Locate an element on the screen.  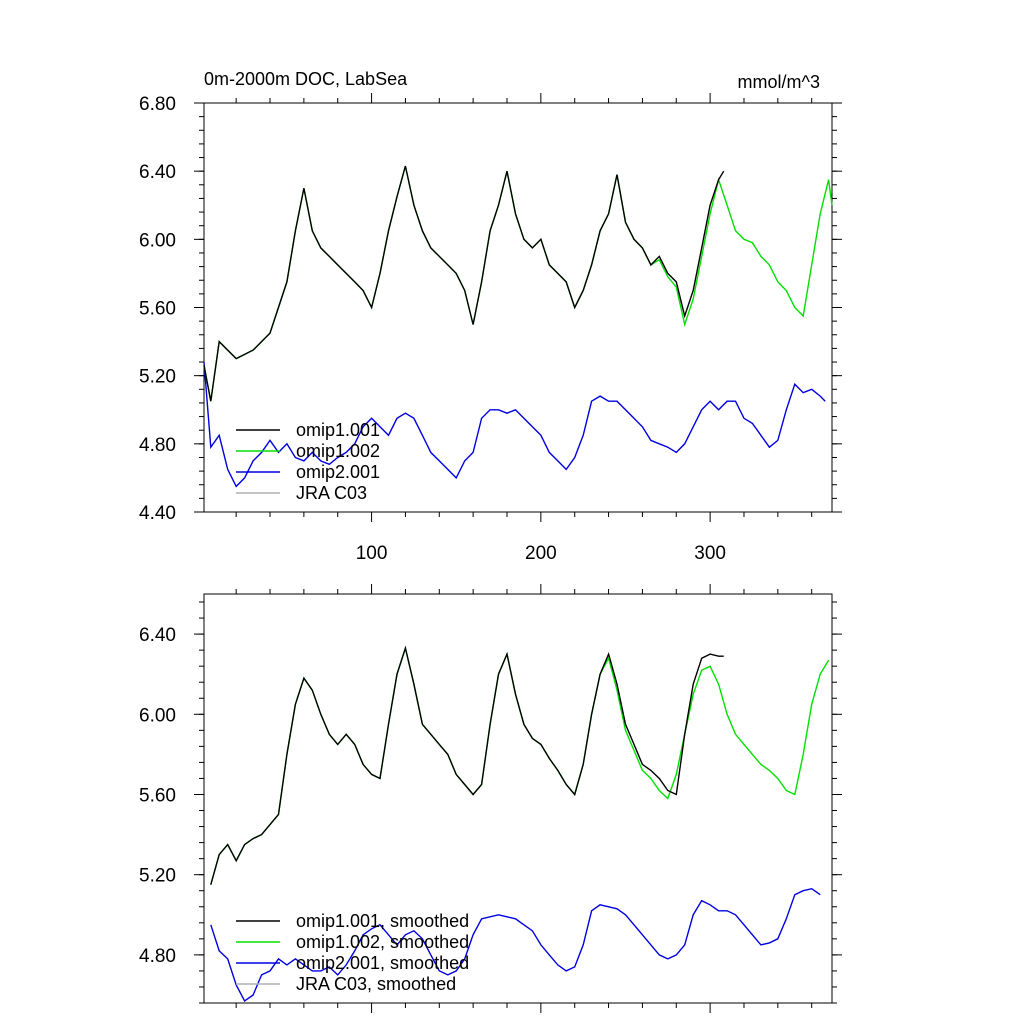
legend-label: omip1.002 is located at coordinates (338, 451).